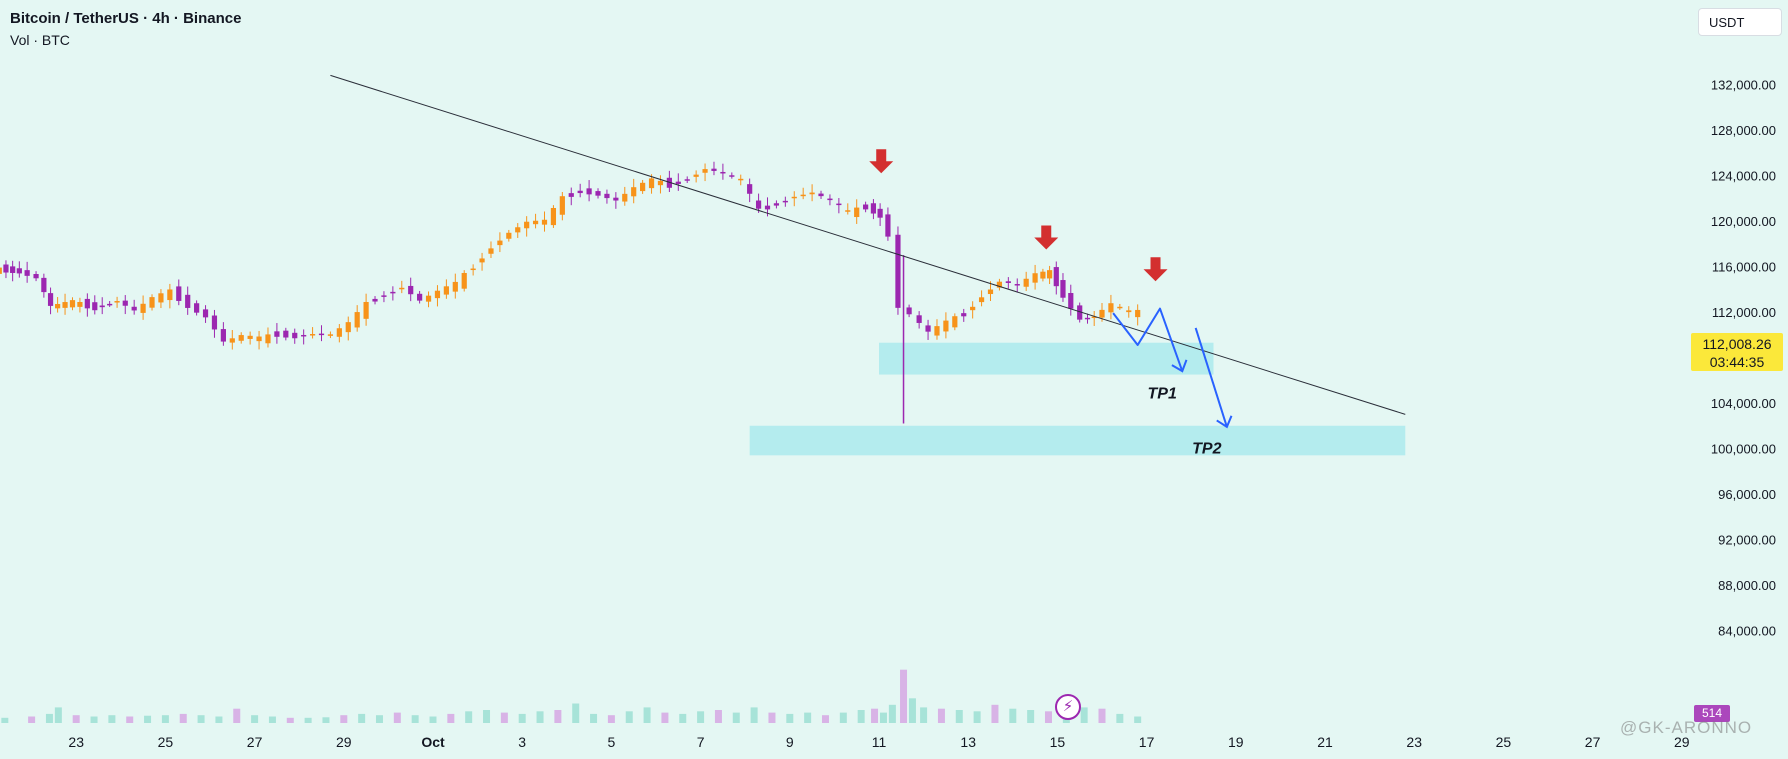  Describe the element at coordinates (433, 742) in the screenshot. I see `time-tick-label: Oct` at that location.